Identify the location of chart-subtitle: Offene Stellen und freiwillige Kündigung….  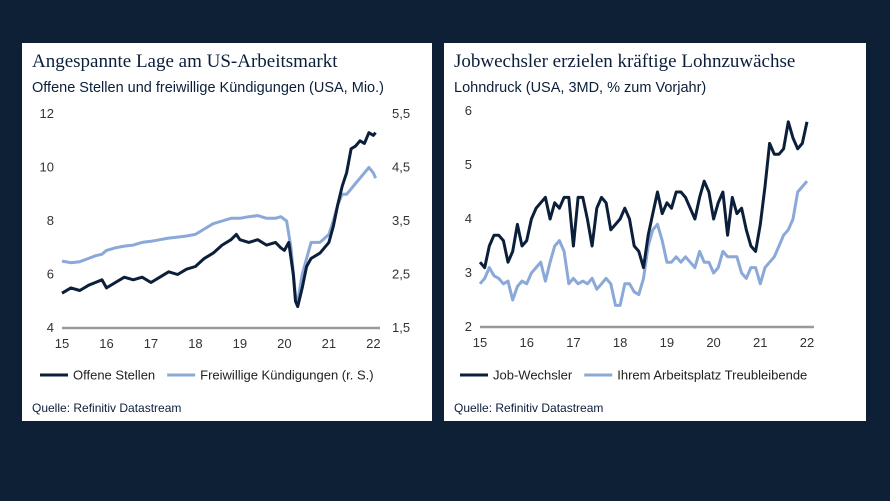
(208, 88).